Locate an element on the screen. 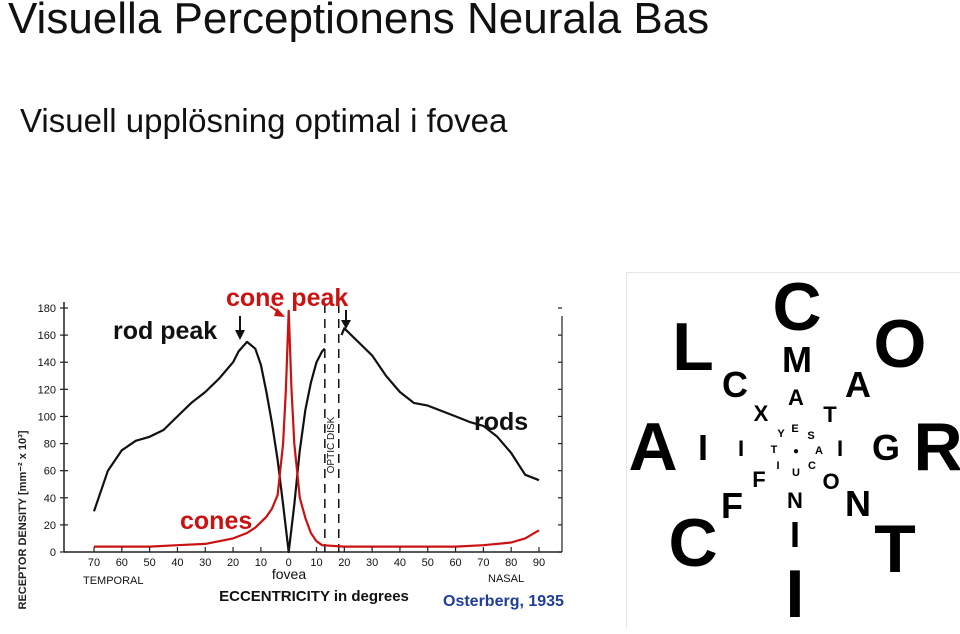 The width and height of the screenshot is (960, 634). cones-annotation: cones is located at coordinates (216, 521).